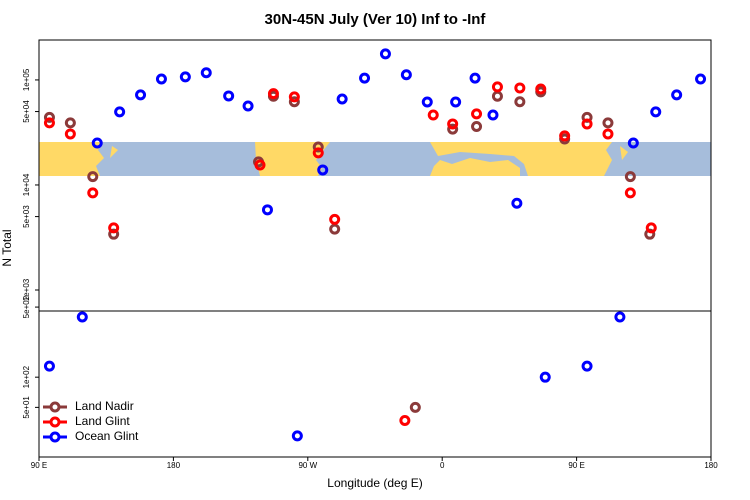  I want to click on land-eurasia, so click(521, 159).